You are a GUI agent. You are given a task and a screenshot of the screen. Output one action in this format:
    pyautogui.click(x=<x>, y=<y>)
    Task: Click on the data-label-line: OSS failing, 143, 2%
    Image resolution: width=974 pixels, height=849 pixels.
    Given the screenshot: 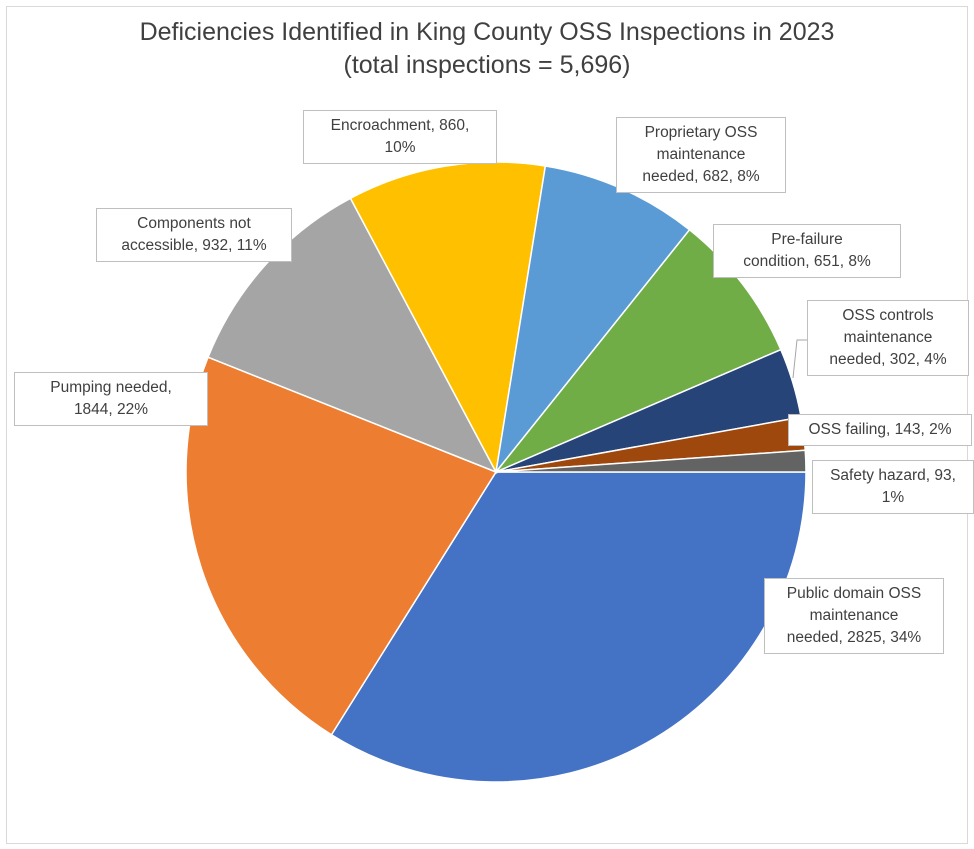 What is the action you would take?
    pyautogui.click(x=880, y=429)
    